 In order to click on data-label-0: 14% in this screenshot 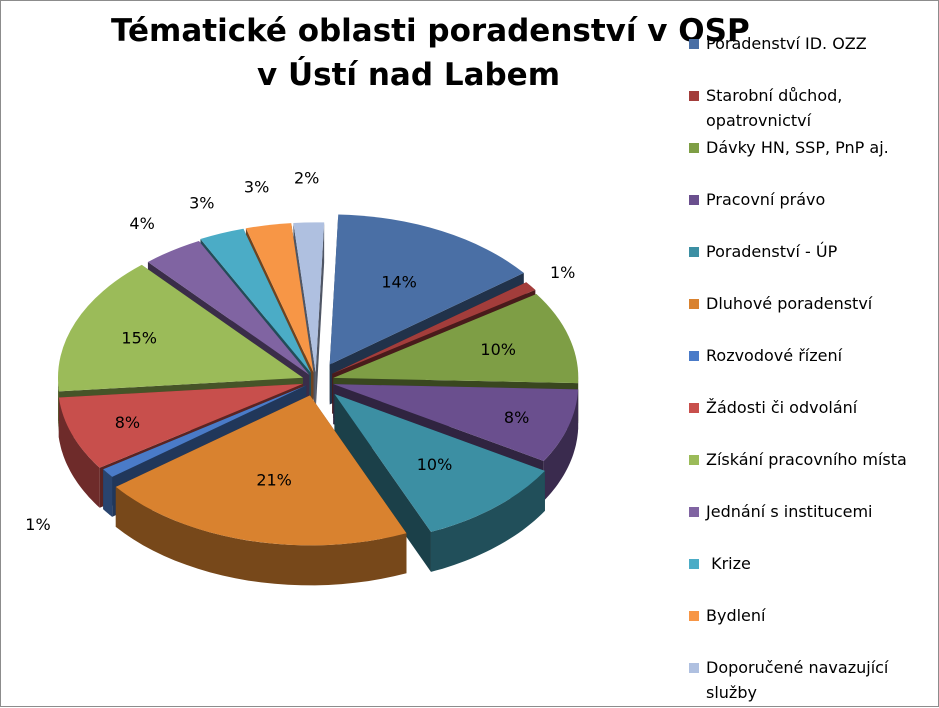, I will do `click(399, 282)`.